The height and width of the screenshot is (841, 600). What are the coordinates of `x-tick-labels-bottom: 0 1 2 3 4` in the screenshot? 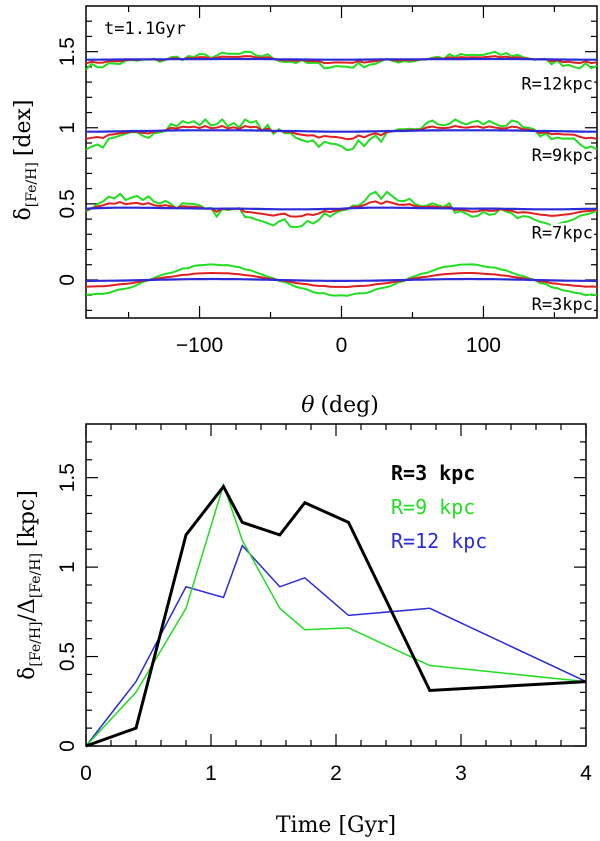 It's located at (336, 773).